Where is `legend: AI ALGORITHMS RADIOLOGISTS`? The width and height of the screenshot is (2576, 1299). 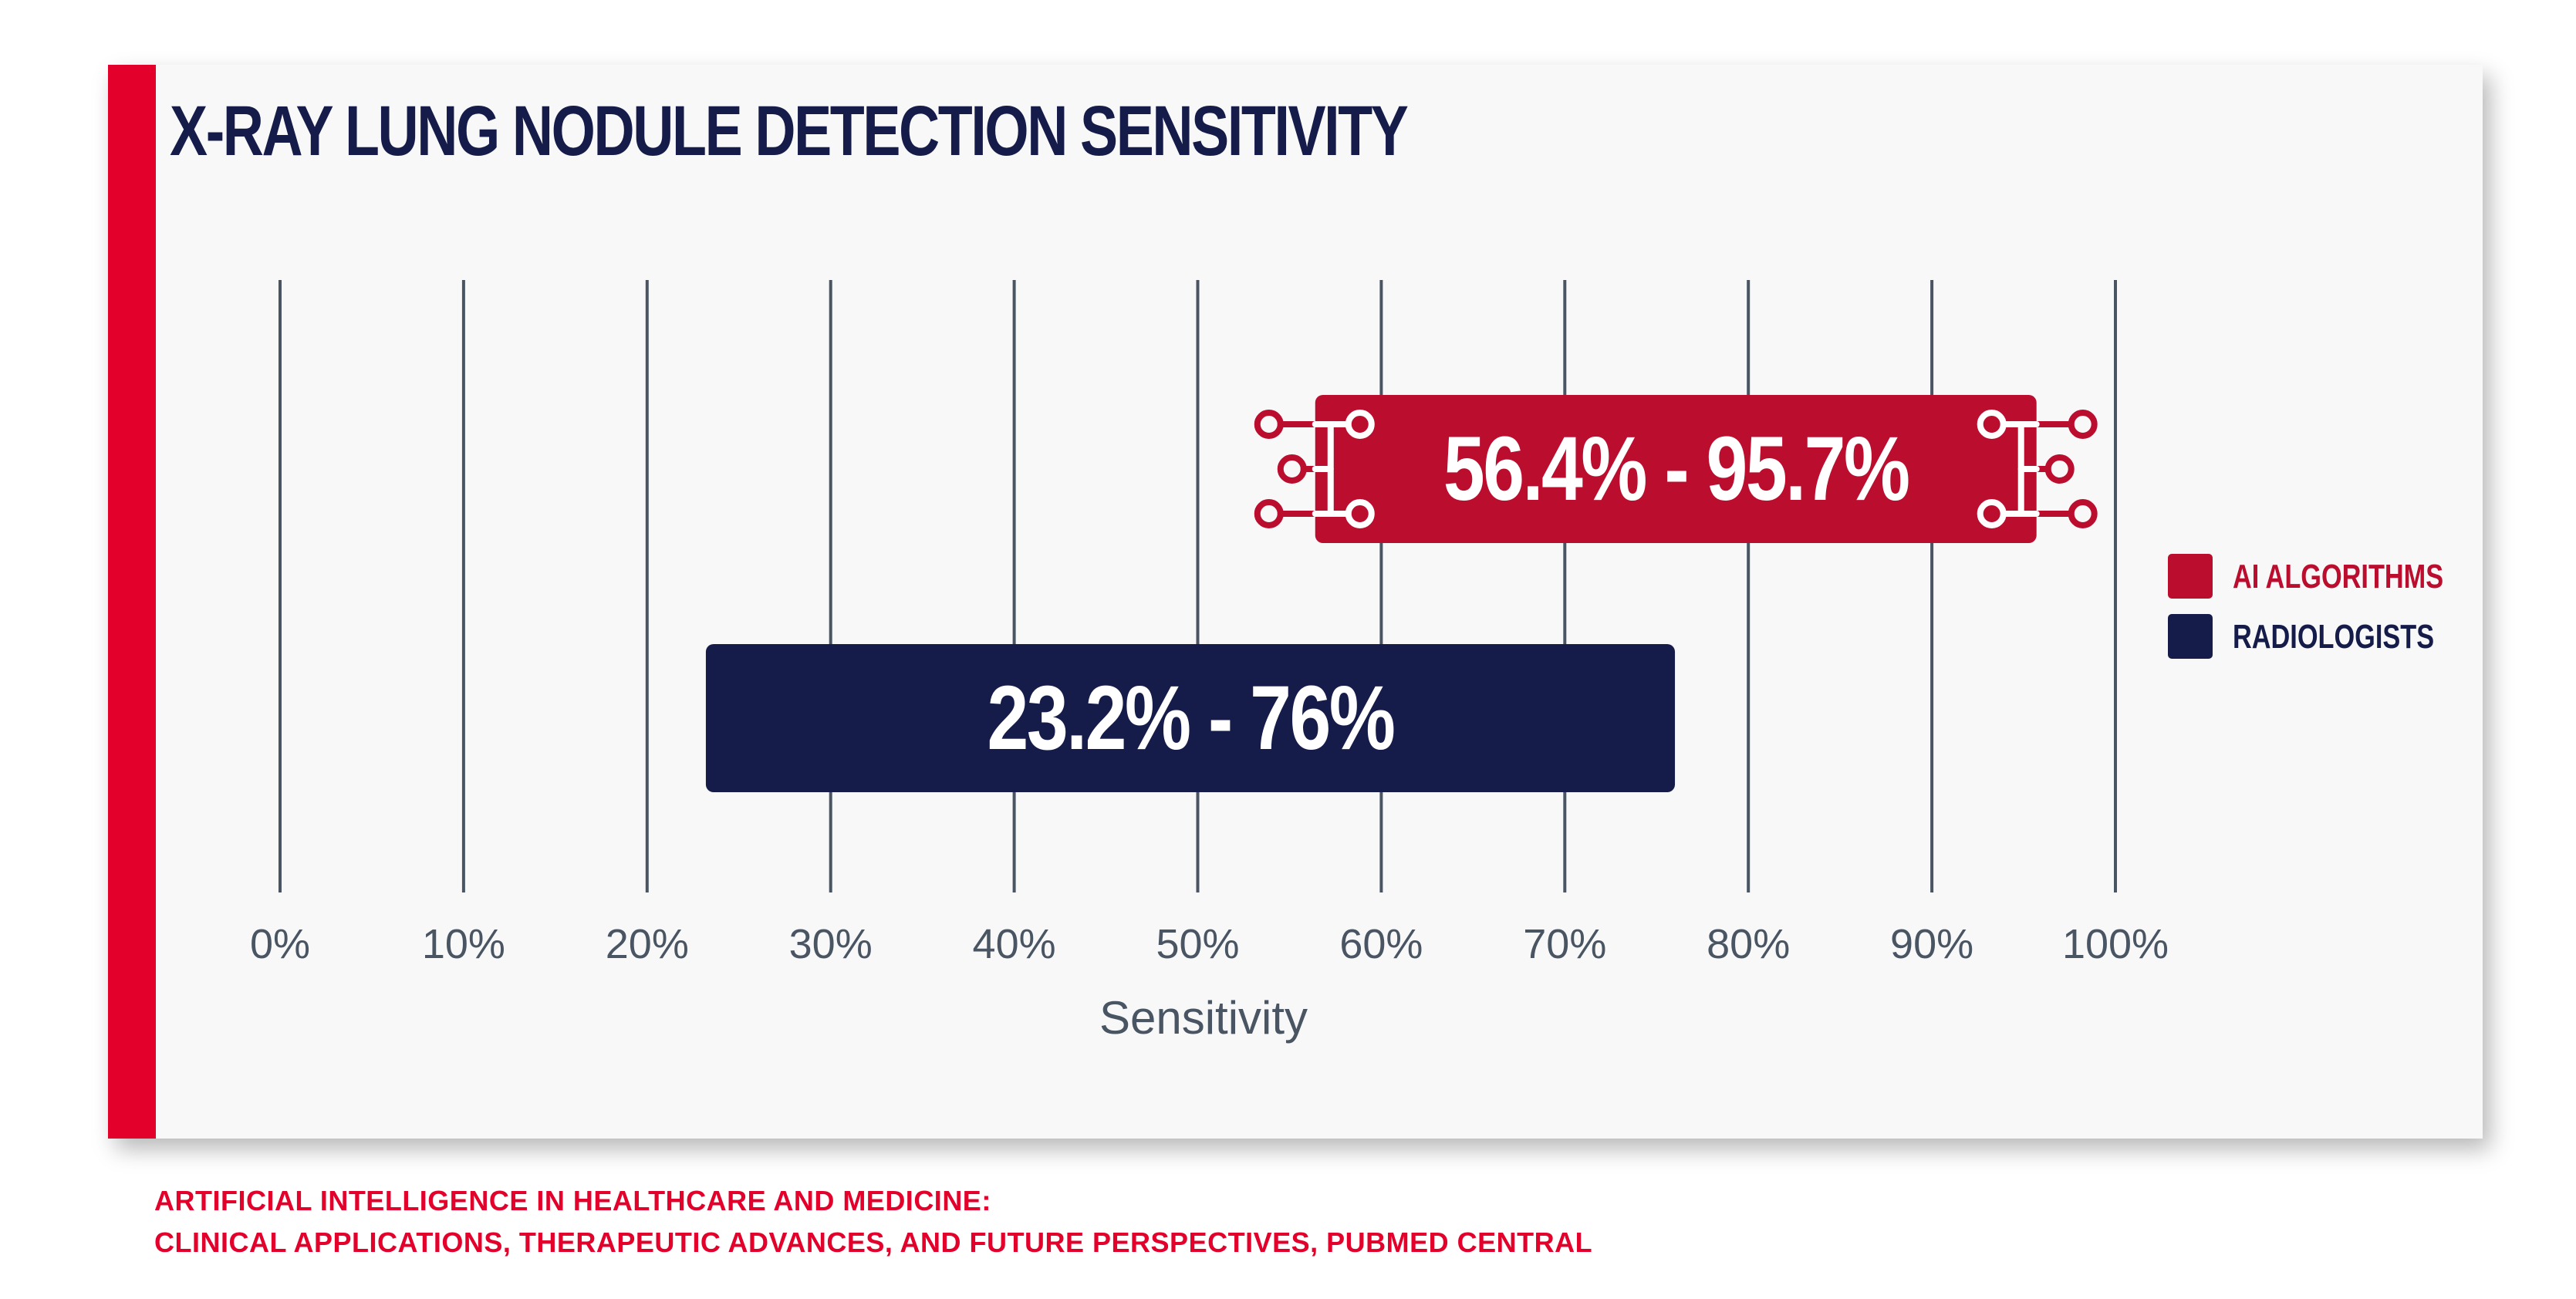
legend: AI ALGORITHMS RADIOLOGISTS is located at coordinates (2305, 606).